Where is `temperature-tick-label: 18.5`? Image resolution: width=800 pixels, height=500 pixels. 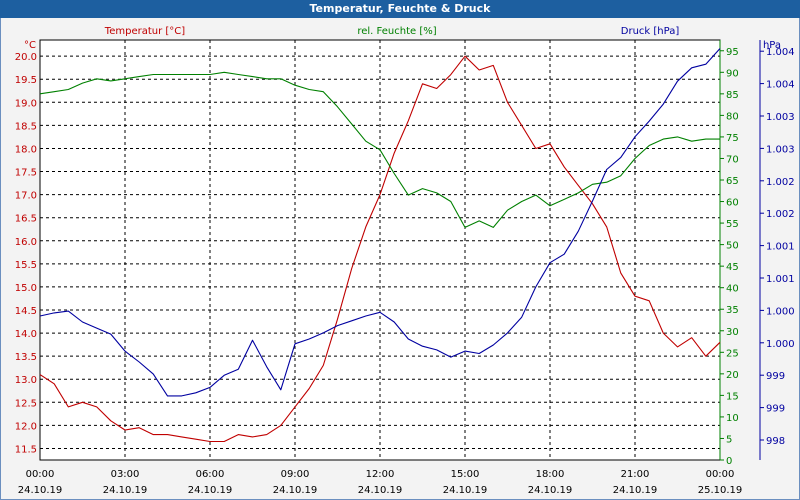
temperature-tick-label: 18.5 is located at coordinates (26, 126).